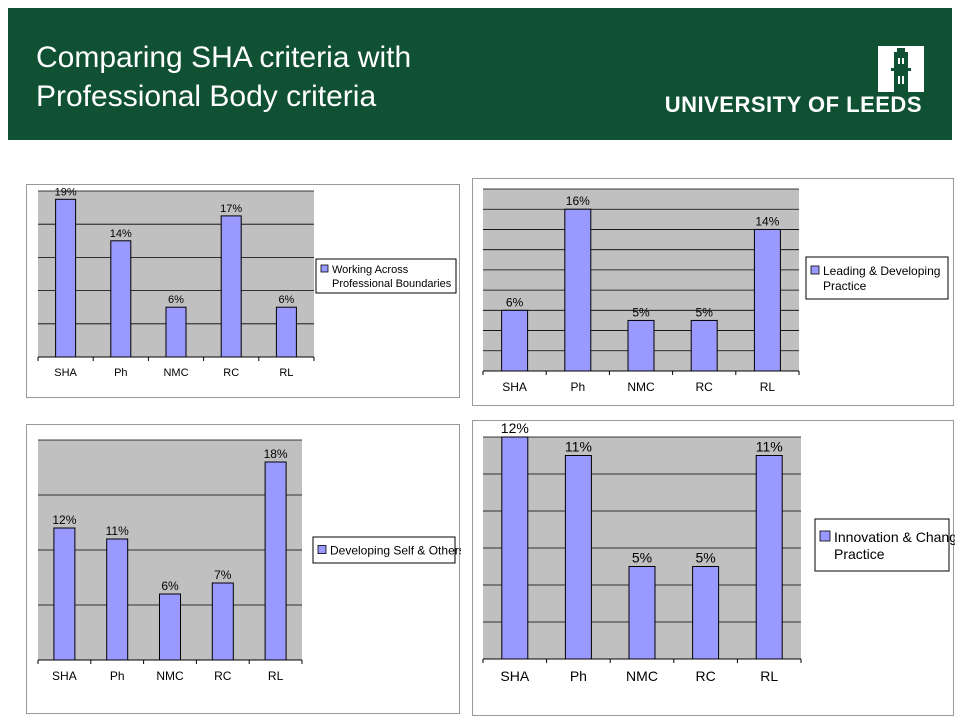 This screenshot has height=720, width=960. I want to click on data-label: 19%, so click(66, 192).